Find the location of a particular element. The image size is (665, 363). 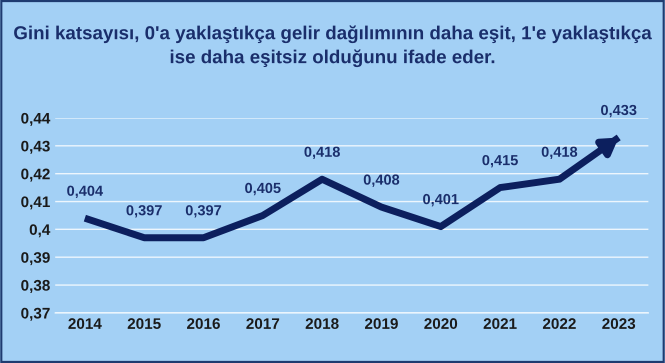

data-label: 0,401 is located at coordinates (441, 200).